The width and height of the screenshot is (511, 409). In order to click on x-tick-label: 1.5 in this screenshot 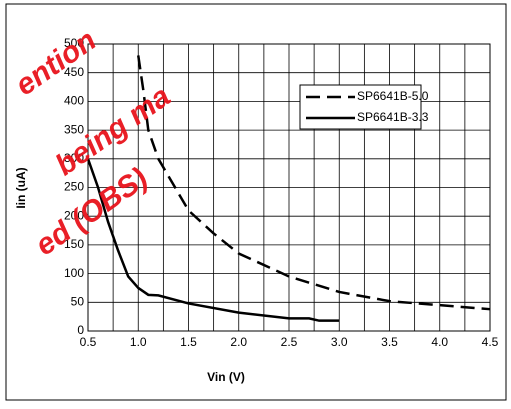, I will do `click(188, 342)`.